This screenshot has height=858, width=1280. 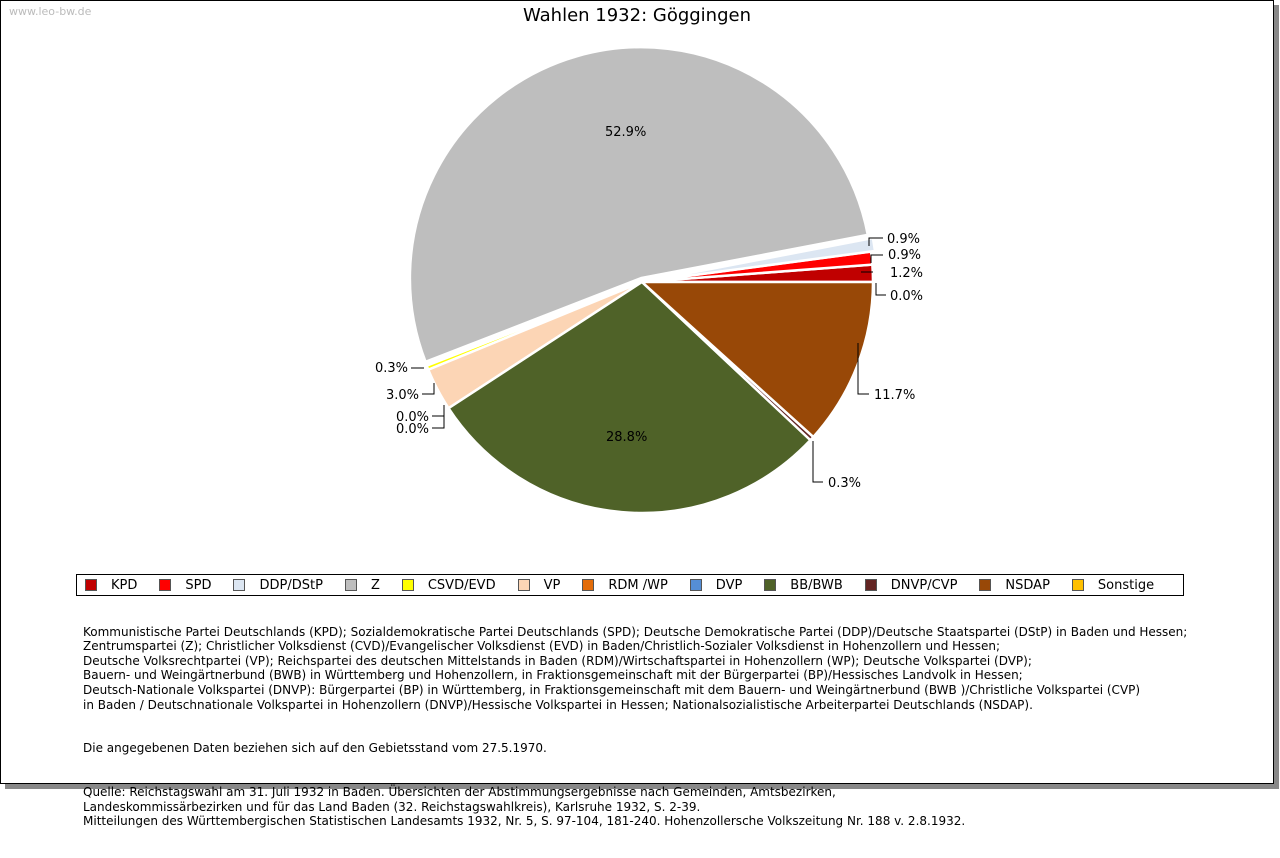 What do you see at coordinates (1126, 585) in the screenshot?
I see `legend-label: Sonstige` at bounding box center [1126, 585].